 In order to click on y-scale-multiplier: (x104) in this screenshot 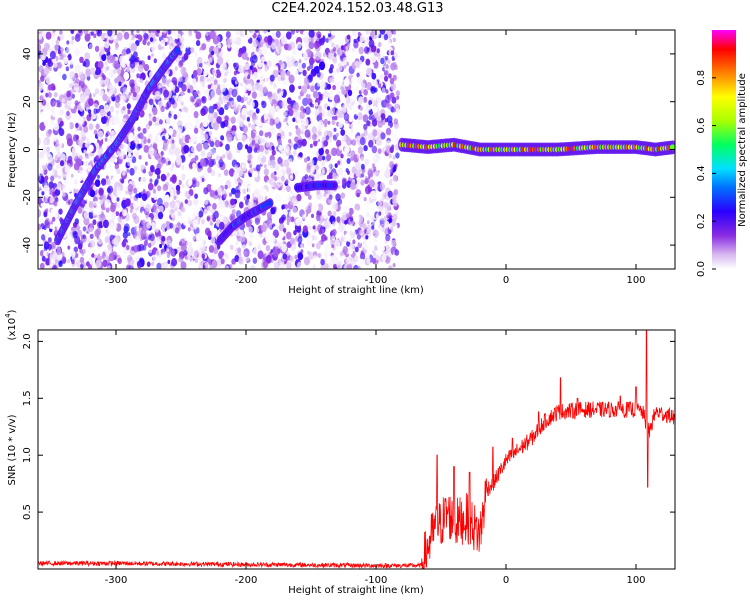, I will do `click(11, 324)`.